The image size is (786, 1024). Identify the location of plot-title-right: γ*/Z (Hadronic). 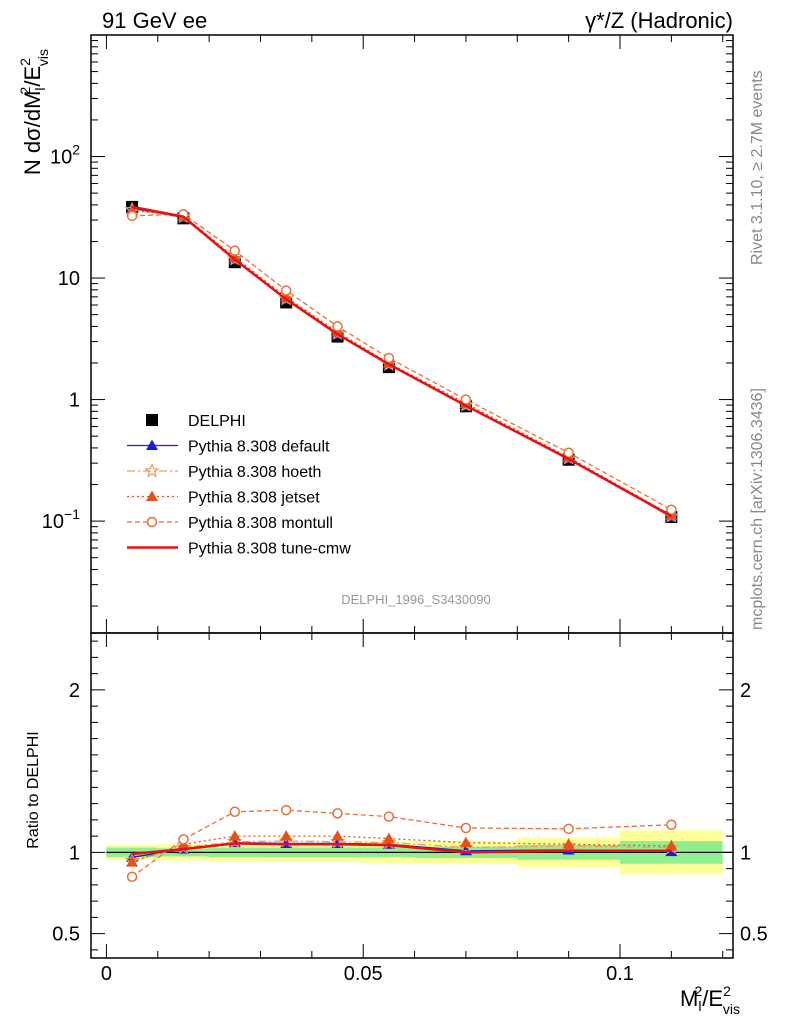
(659, 20).